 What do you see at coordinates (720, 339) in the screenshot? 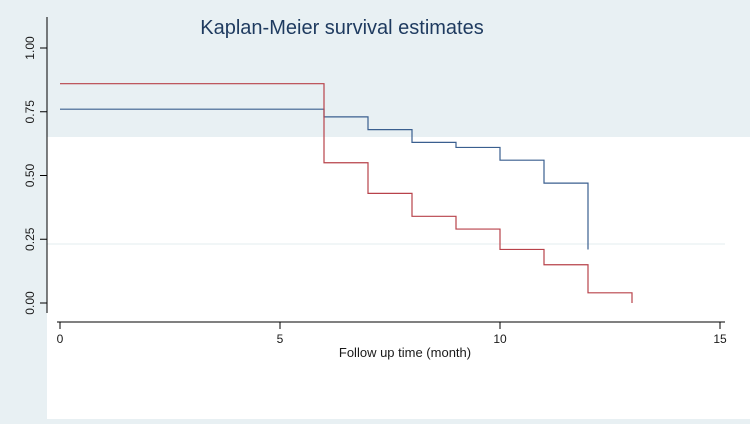
I see `x-tick-label: 15` at bounding box center [720, 339].